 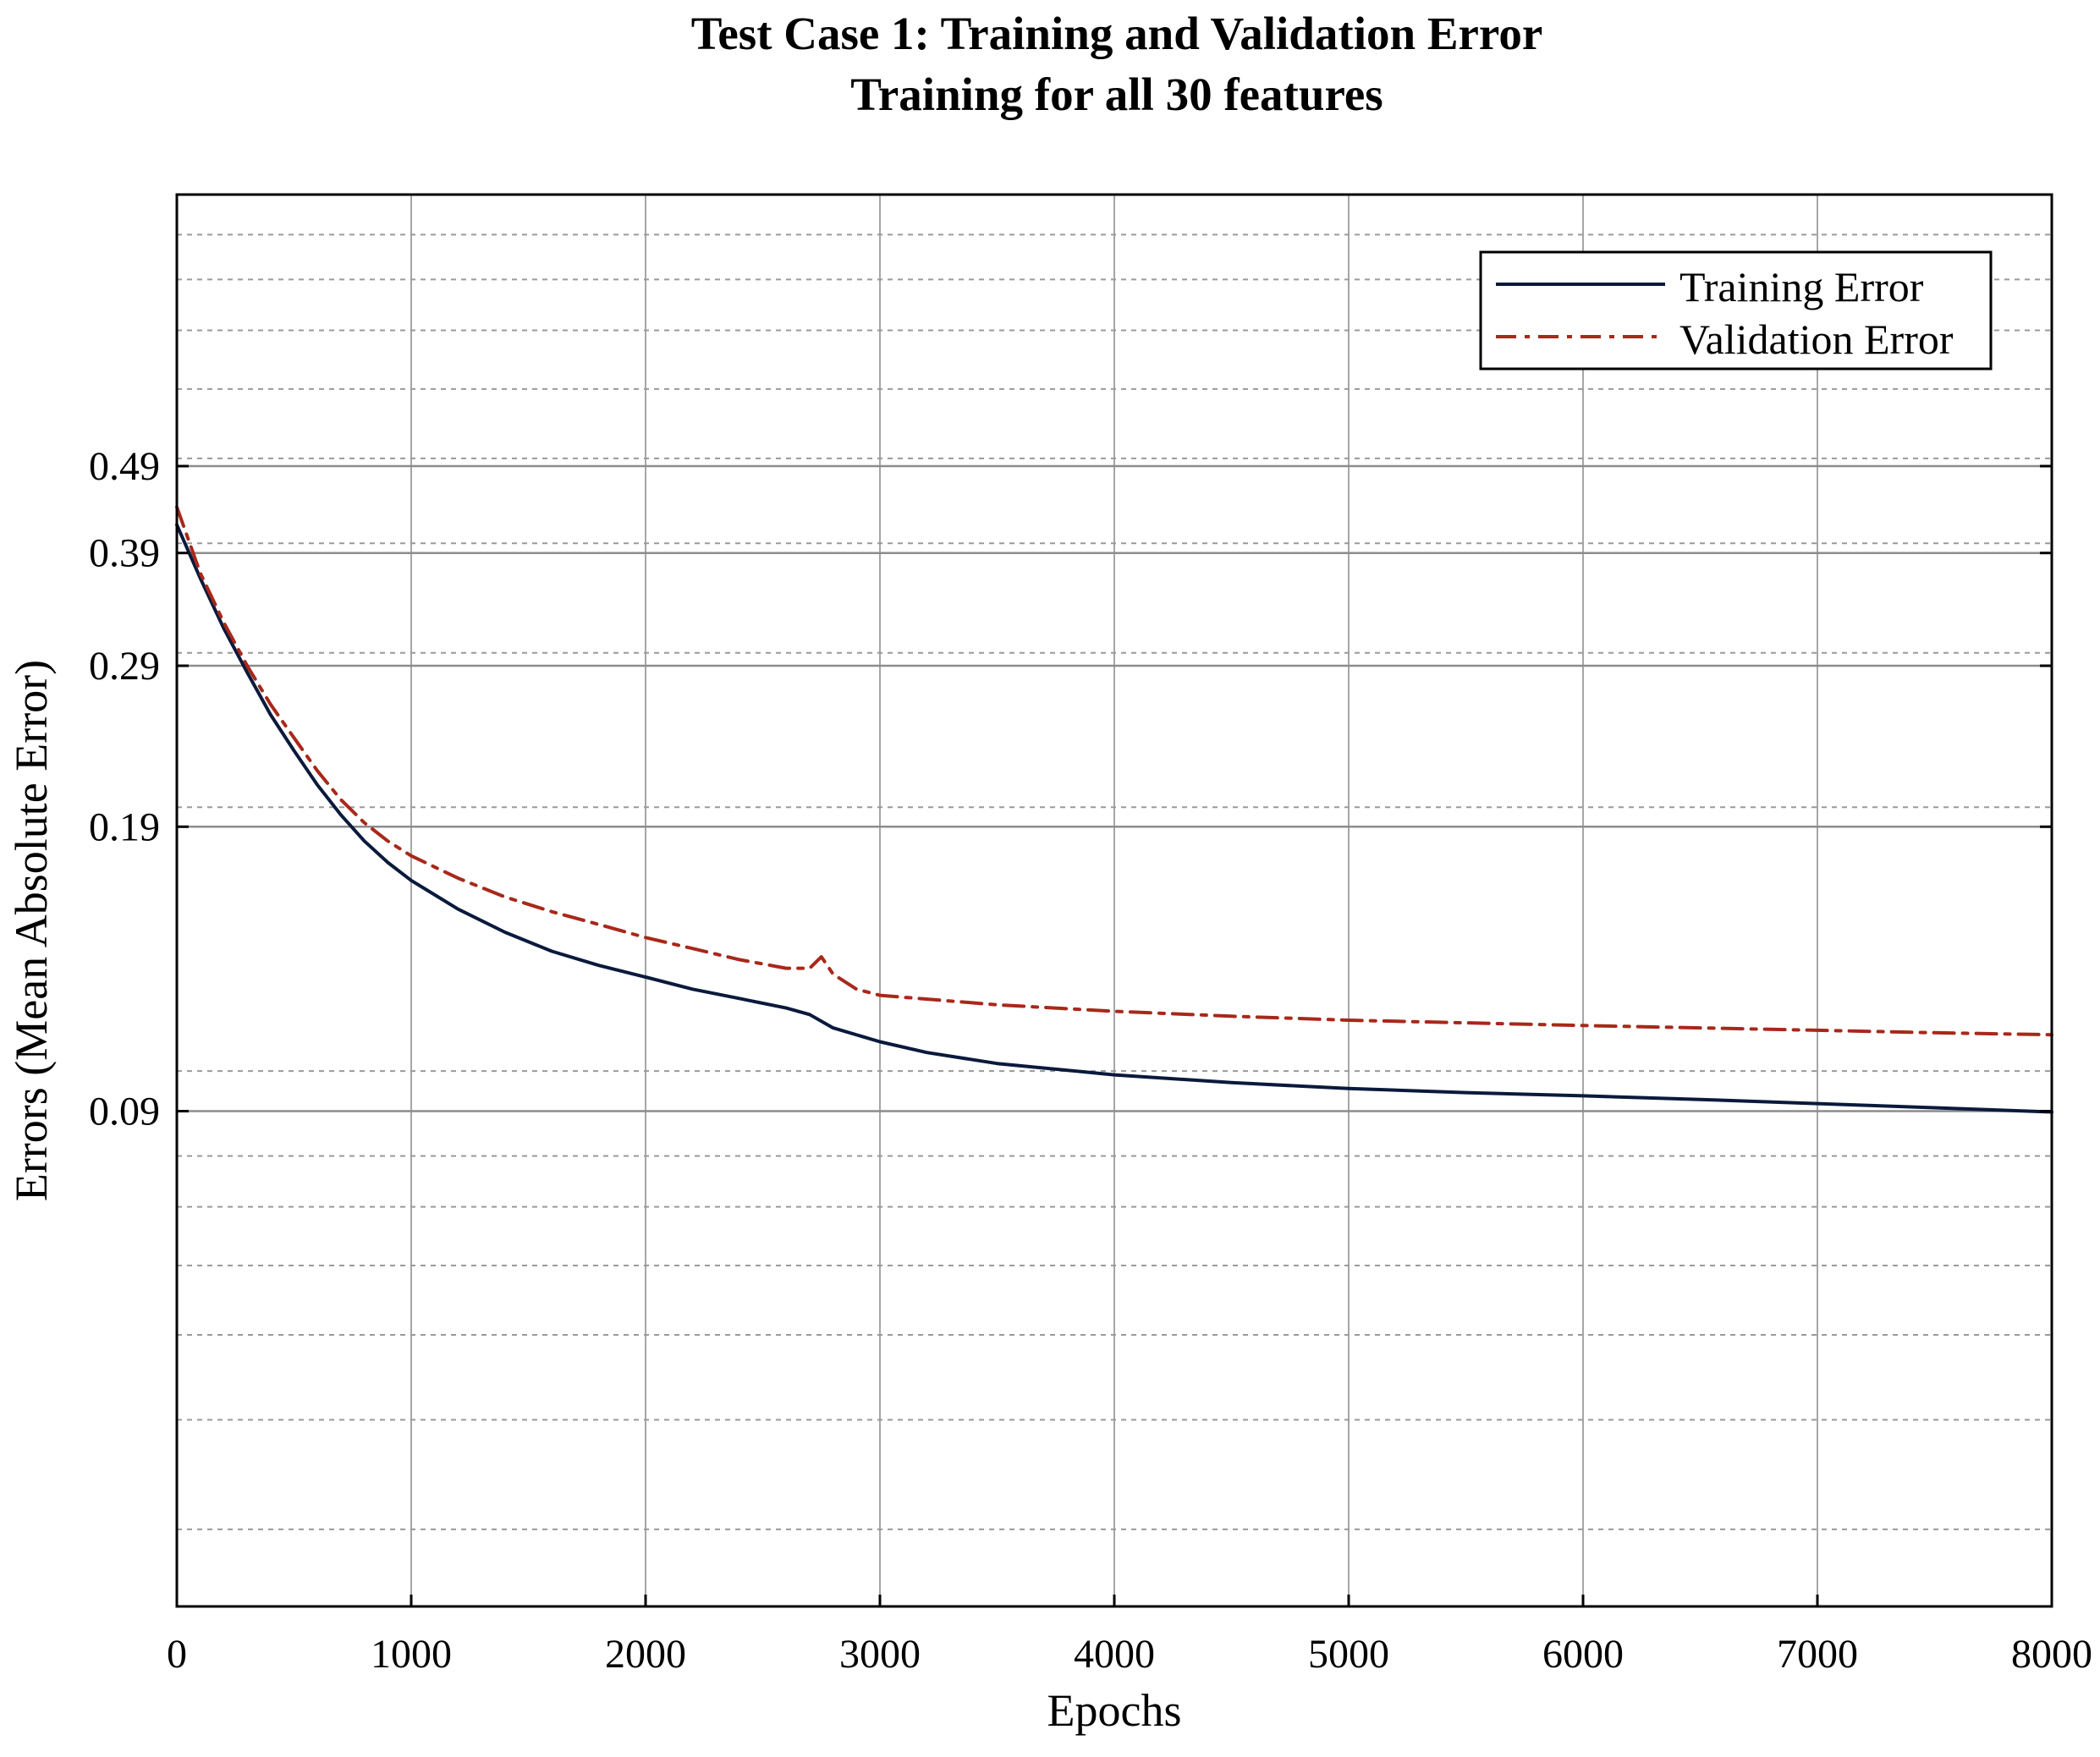 What do you see at coordinates (412, 1654) in the screenshot?
I see `x-tick-label: 1000` at bounding box center [412, 1654].